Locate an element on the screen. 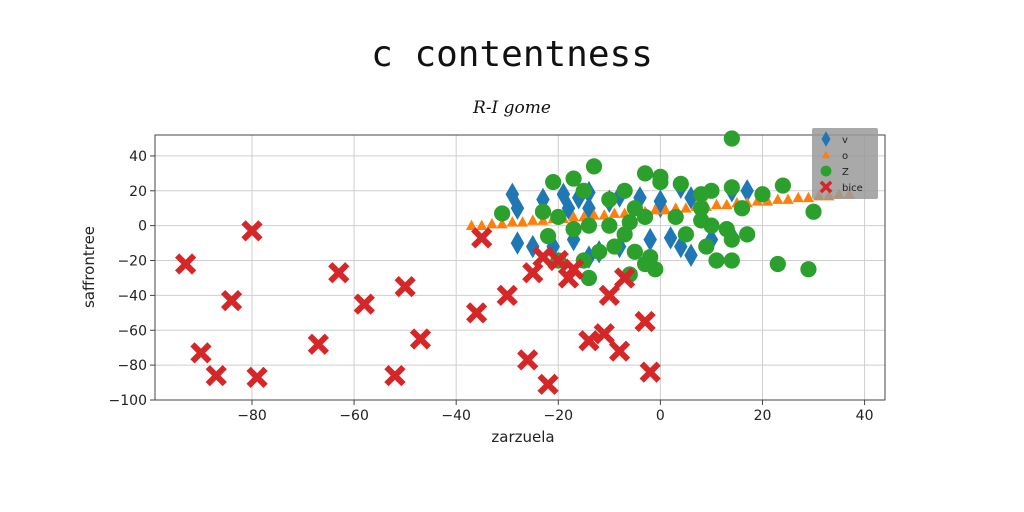  x-tick-label: 20 is located at coordinates (763, 416).